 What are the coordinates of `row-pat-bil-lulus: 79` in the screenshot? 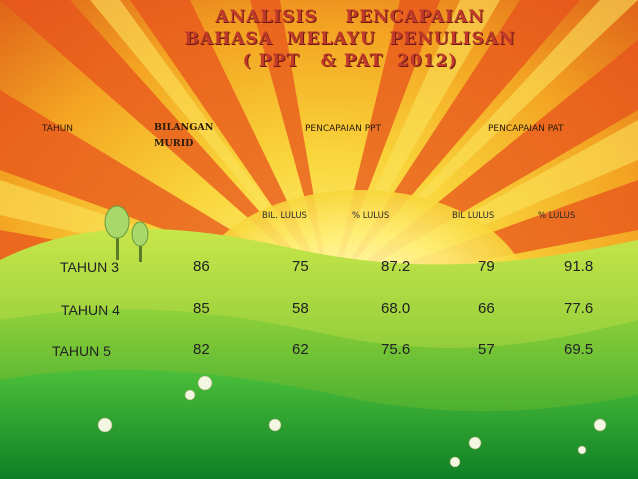 It's located at (486, 266).